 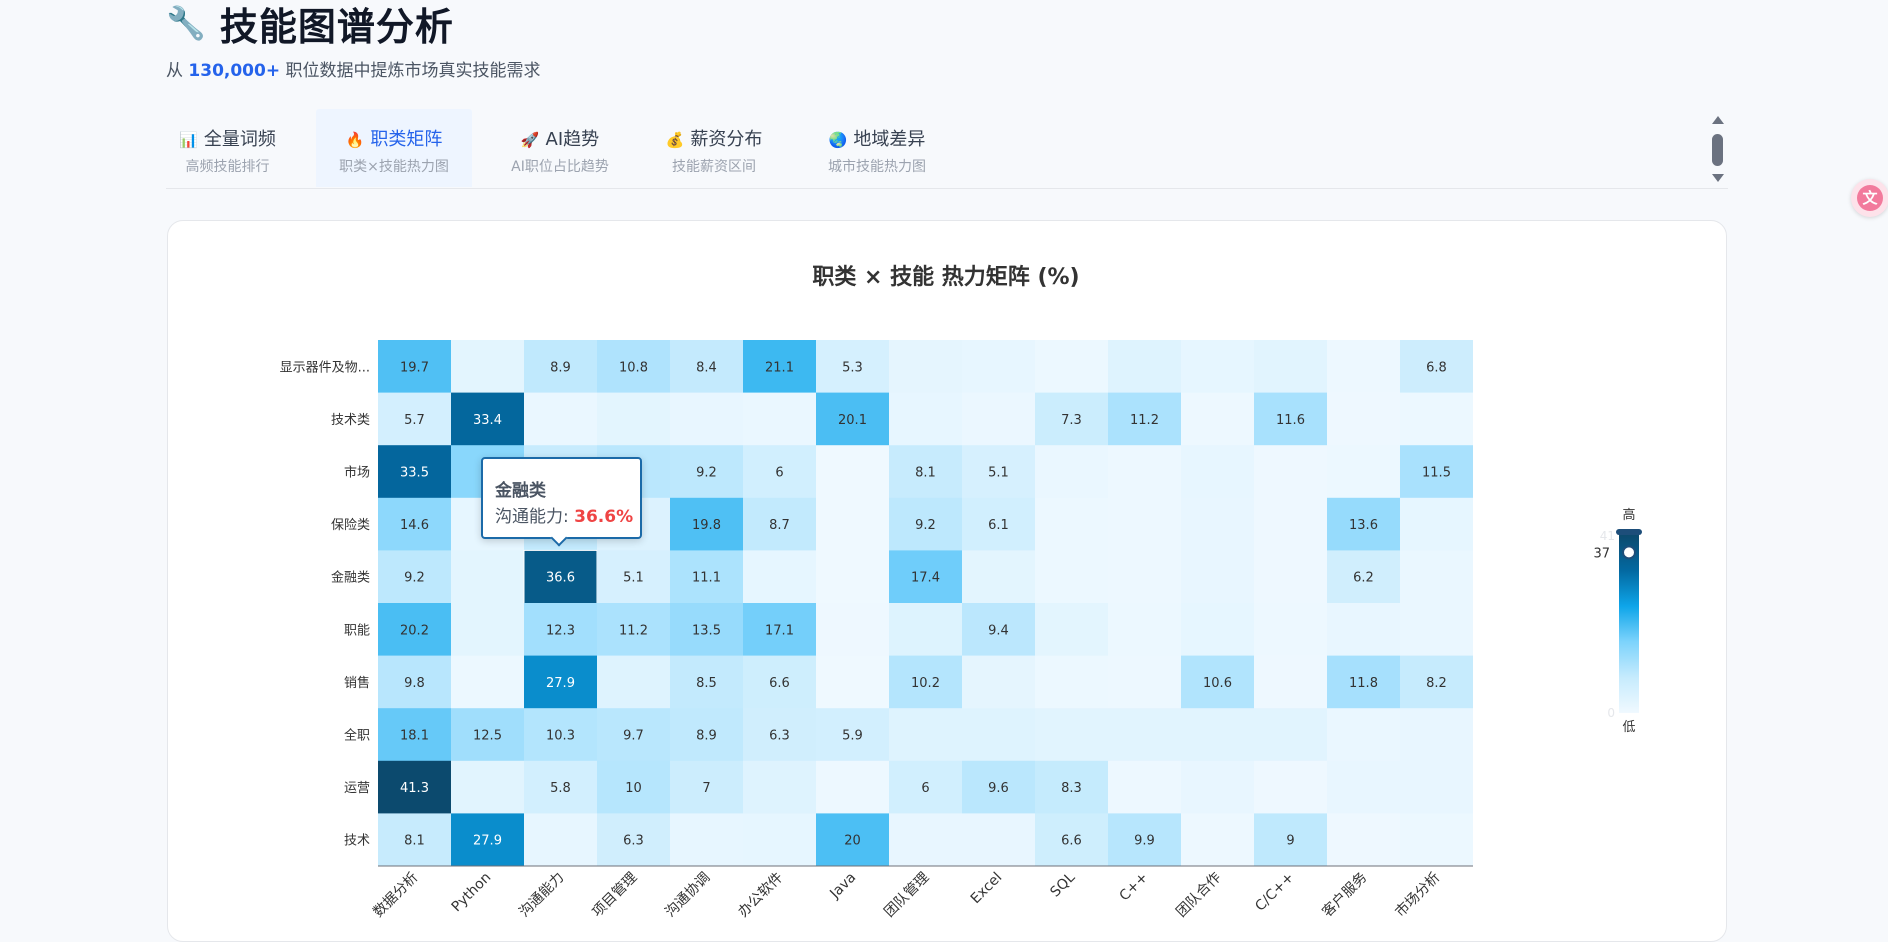 I want to click on visual-map-bar, so click(x=1629, y=624).